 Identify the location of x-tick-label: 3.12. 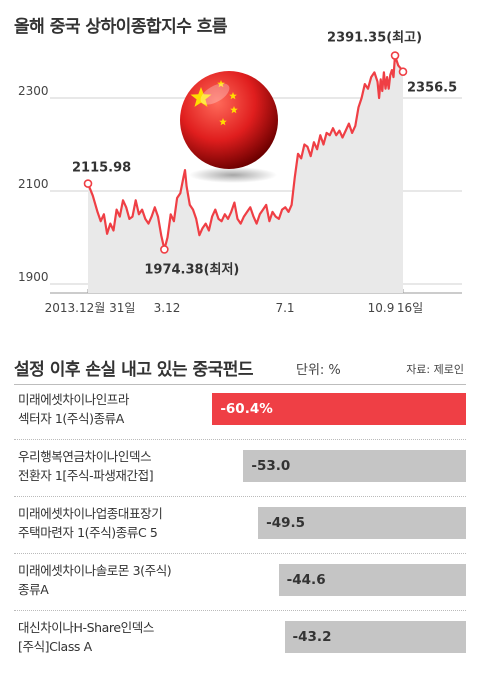
(167, 308).